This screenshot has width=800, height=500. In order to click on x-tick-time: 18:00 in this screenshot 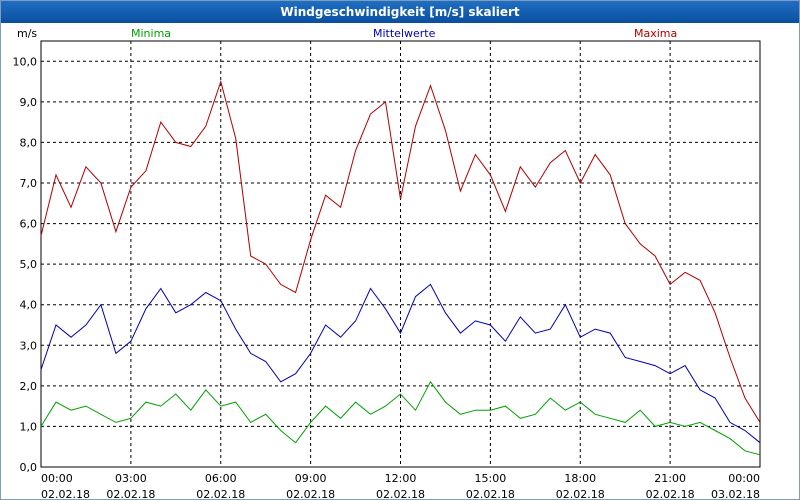, I will do `click(580, 478)`.